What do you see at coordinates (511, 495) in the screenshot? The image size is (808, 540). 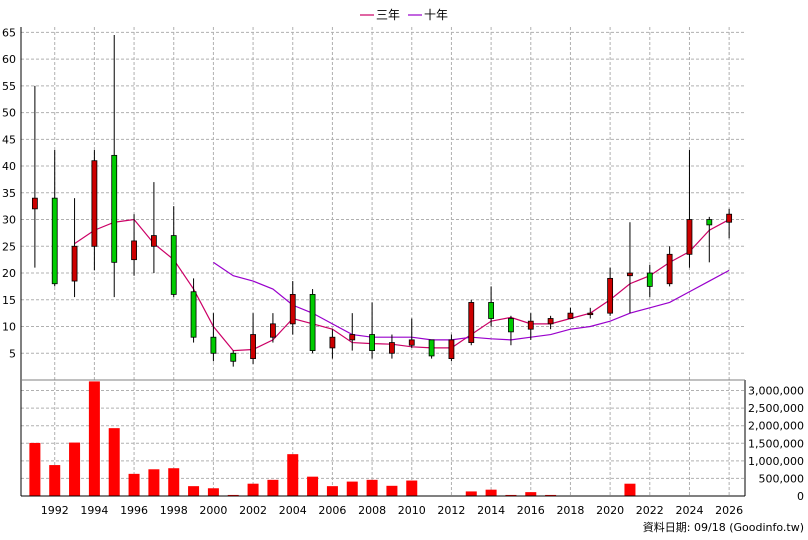 I see `volume-bar-2015` at bounding box center [511, 495].